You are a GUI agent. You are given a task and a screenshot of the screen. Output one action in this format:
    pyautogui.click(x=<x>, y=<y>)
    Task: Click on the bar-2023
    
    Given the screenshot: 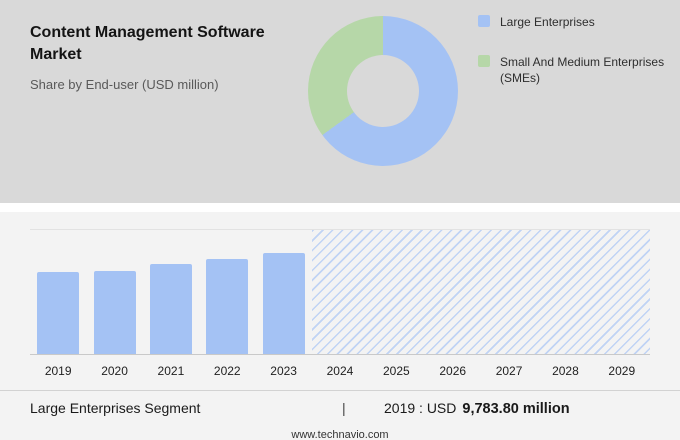 What is the action you would take?
    pyautogui.click(x=283, y=303)
    